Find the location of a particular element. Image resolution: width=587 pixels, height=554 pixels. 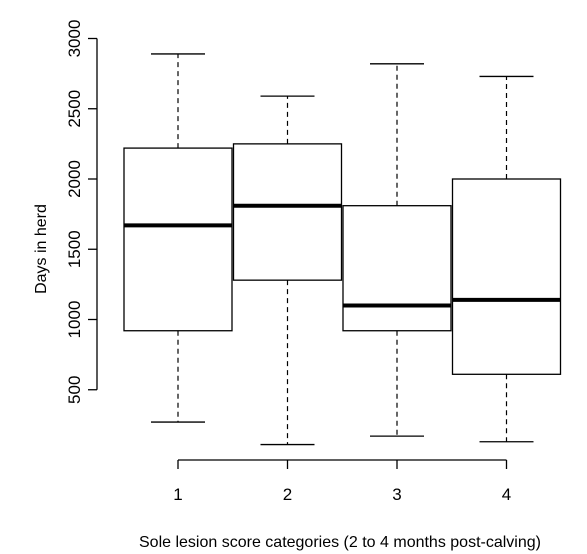

y-tick-label-1500: 1500 is located at coordinates (74, 249).